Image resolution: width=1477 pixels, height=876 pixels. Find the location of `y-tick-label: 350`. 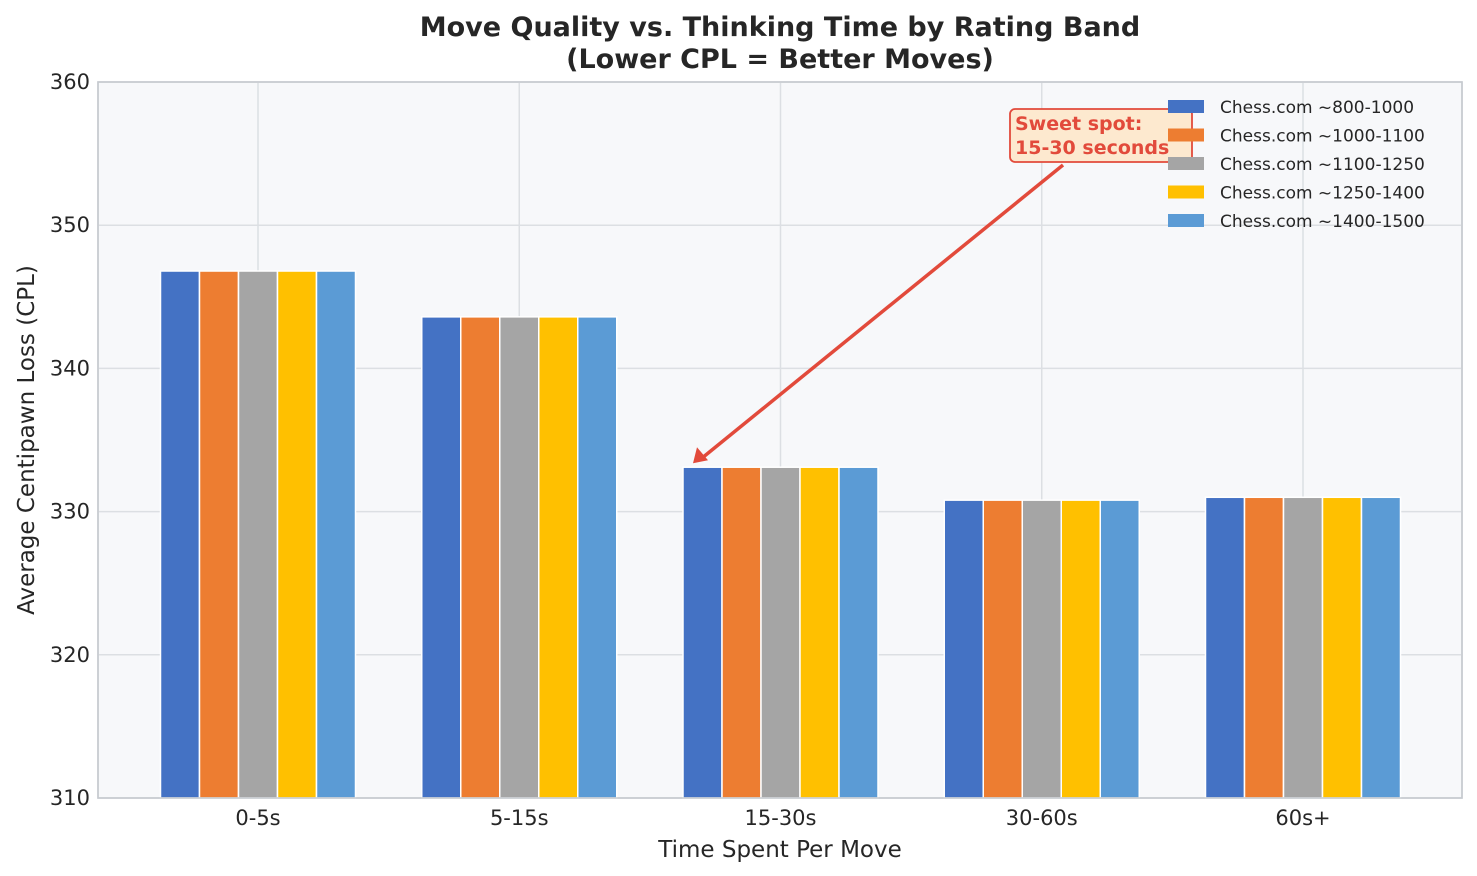

y-tick-label: 350 is located at coordinates (70, 225).